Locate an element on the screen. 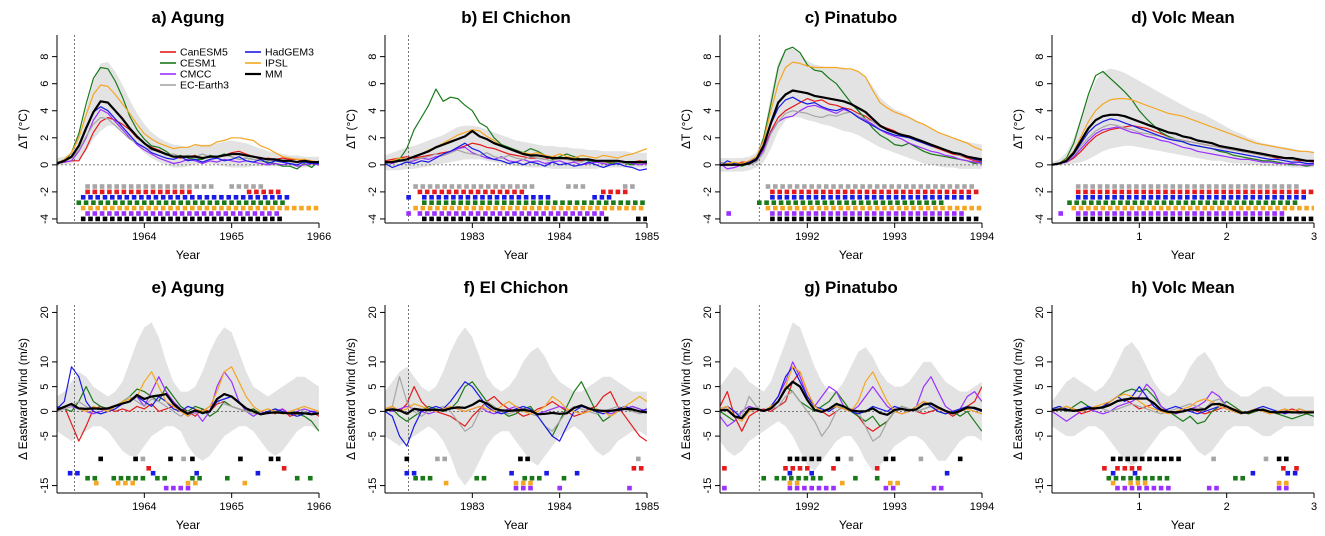 This screenshot has height=536, width=1325. panel-e-sig-row-mm is located at coordinates (189, 459).